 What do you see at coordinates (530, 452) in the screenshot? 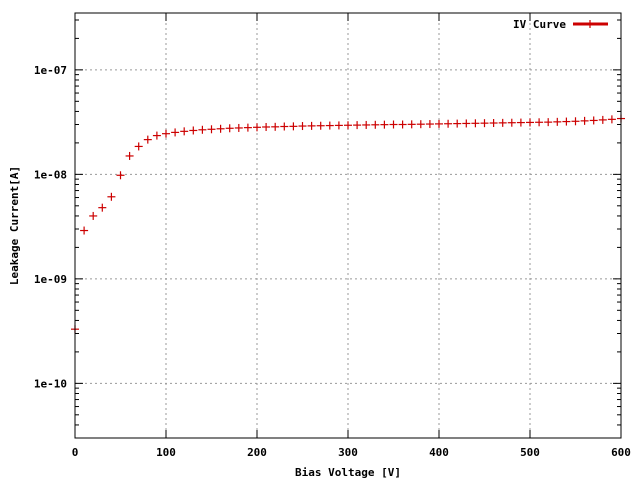
I see `x-tick-label: 500` at bounding box center [530, 452].